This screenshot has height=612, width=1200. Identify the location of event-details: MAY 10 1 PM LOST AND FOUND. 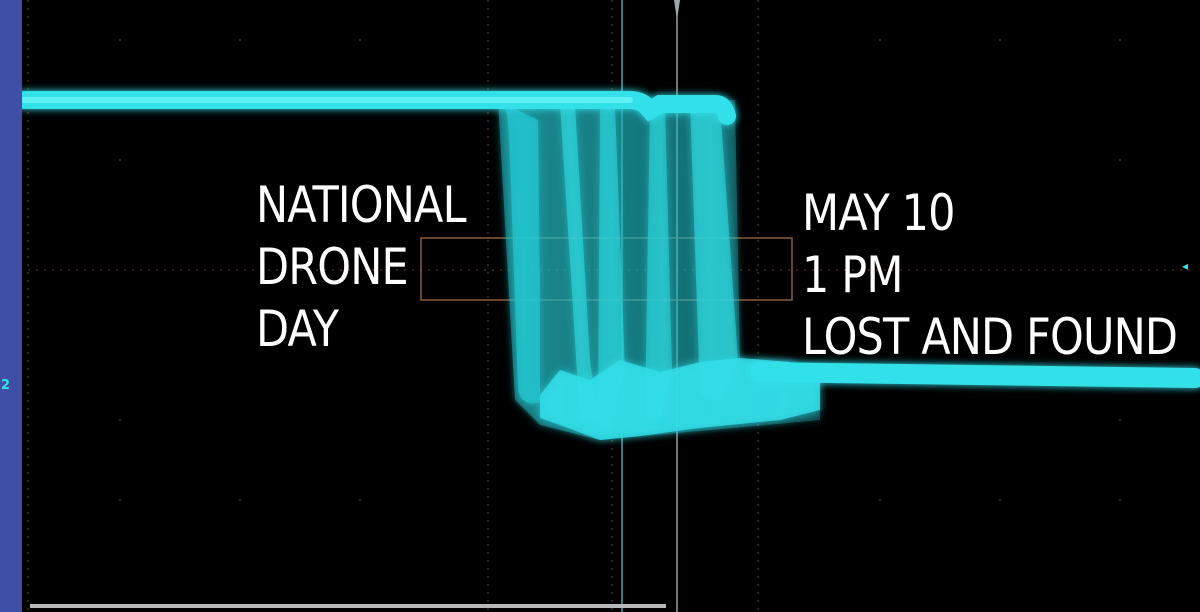
(990, 275).